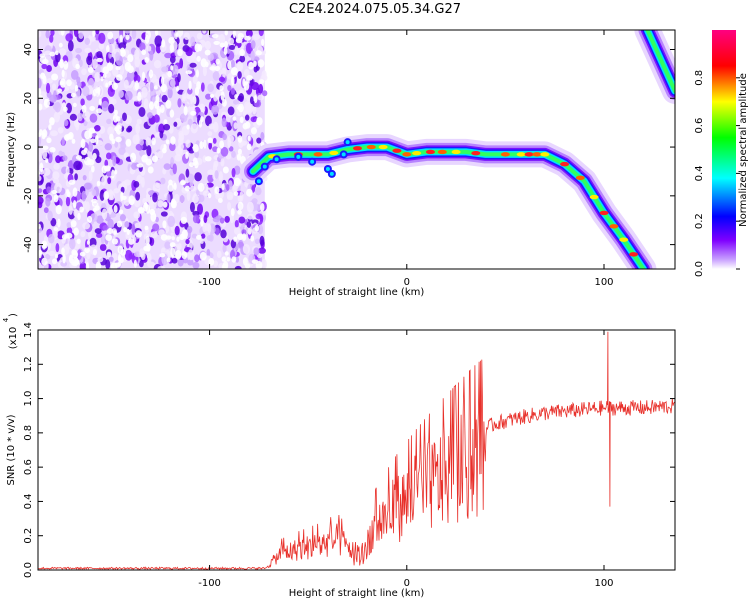 This screenshot has height=600, width=750. I want to click on y-tick-label: 0.4, so click(28, 501).